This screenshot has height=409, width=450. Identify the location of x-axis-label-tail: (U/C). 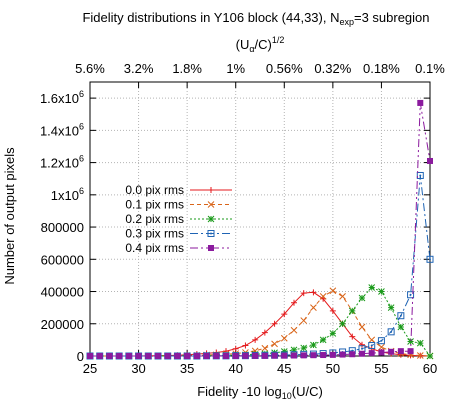
(307, 391).